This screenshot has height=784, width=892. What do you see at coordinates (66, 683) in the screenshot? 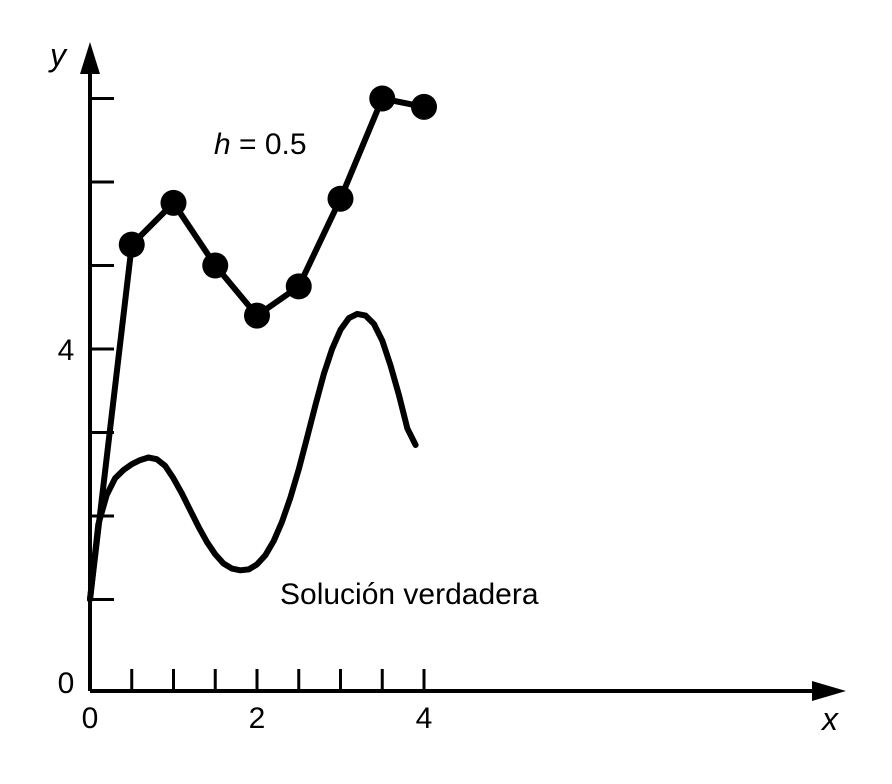
I see `y-tick-label: 0` at bounding box center [66, 683].